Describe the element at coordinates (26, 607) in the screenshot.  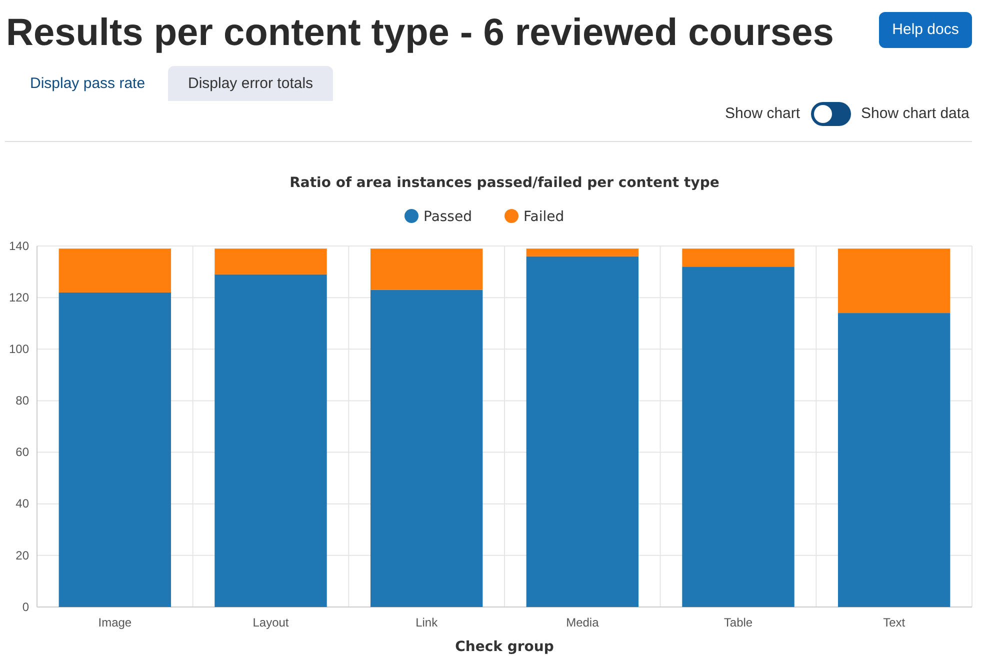
I see `y-tick-label: 0` at that location.